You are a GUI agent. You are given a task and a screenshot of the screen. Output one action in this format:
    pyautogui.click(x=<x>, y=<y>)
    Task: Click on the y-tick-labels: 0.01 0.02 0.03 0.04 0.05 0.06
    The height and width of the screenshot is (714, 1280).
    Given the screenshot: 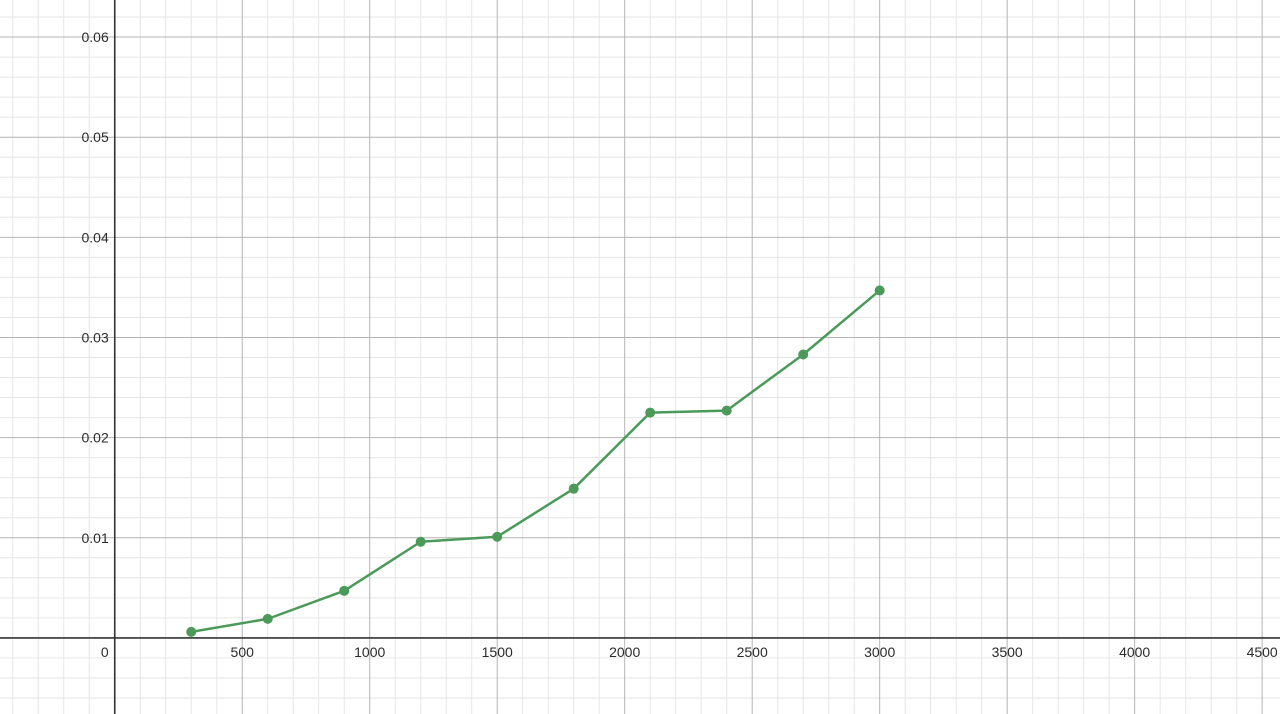 What is the action you would take?
    pyautogui.click(x=94, y=287)
    